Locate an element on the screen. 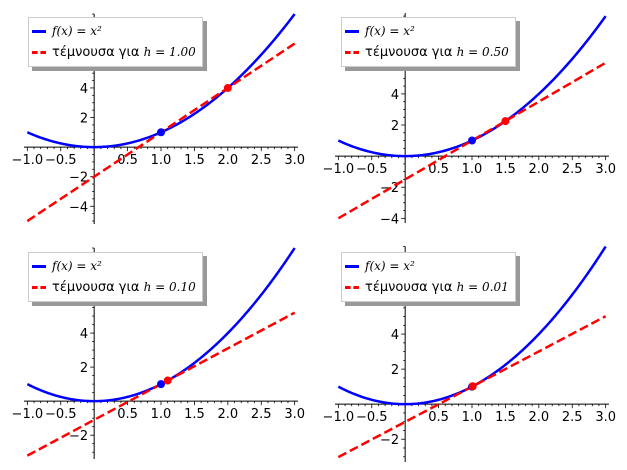  legend-entry-secant: τέμνουσα για h = 0.50 is located at coordinates (427, 52).